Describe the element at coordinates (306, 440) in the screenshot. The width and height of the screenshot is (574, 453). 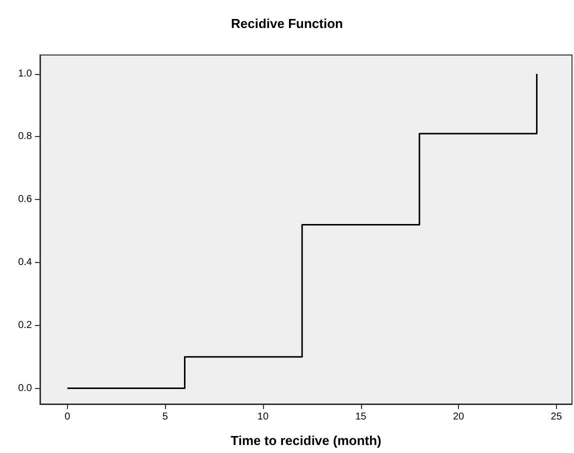
I see `x-axis-title: Time to recidive (month)` at that location.